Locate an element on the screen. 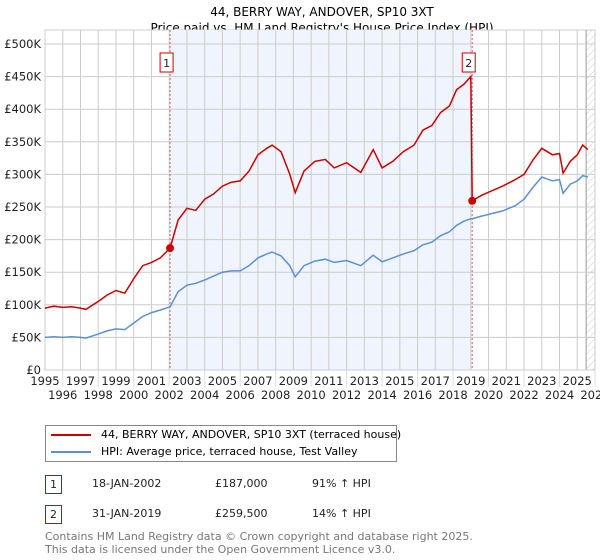  marker-badge: 1 is located at coordinates (53, 484).